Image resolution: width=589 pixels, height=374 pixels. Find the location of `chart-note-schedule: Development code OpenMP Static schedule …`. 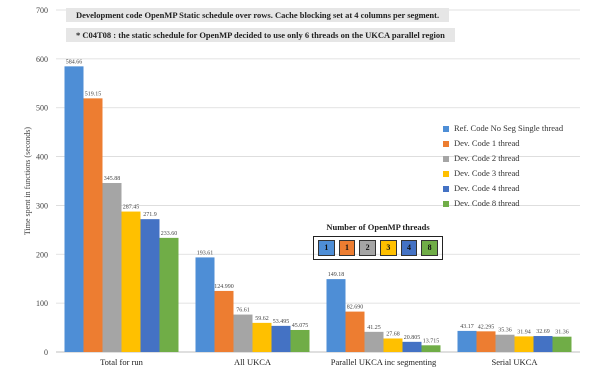

chart-note-schedule: Development code OpenMP Static schedule … is located at coordinates (258, 15).